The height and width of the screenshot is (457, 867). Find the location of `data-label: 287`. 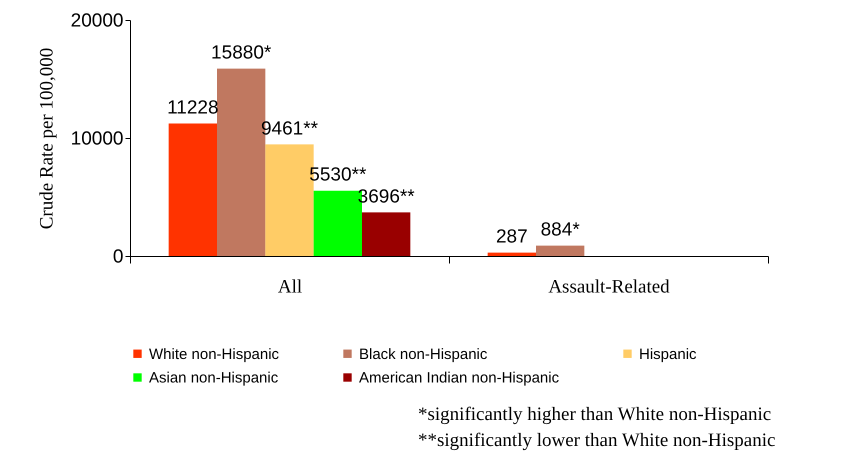

data-label: 287 is located at coordinates (512, 237).